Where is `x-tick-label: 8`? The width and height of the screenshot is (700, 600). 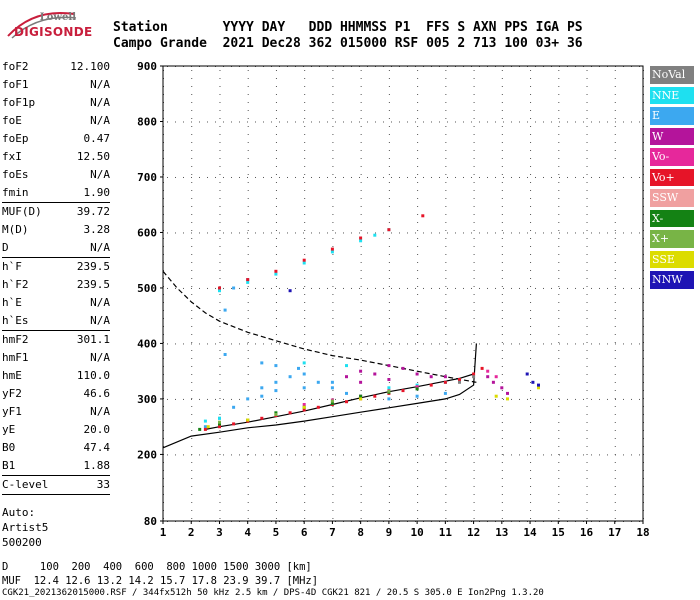 x-tick-label: 8 is located at coordinates (360, 532).